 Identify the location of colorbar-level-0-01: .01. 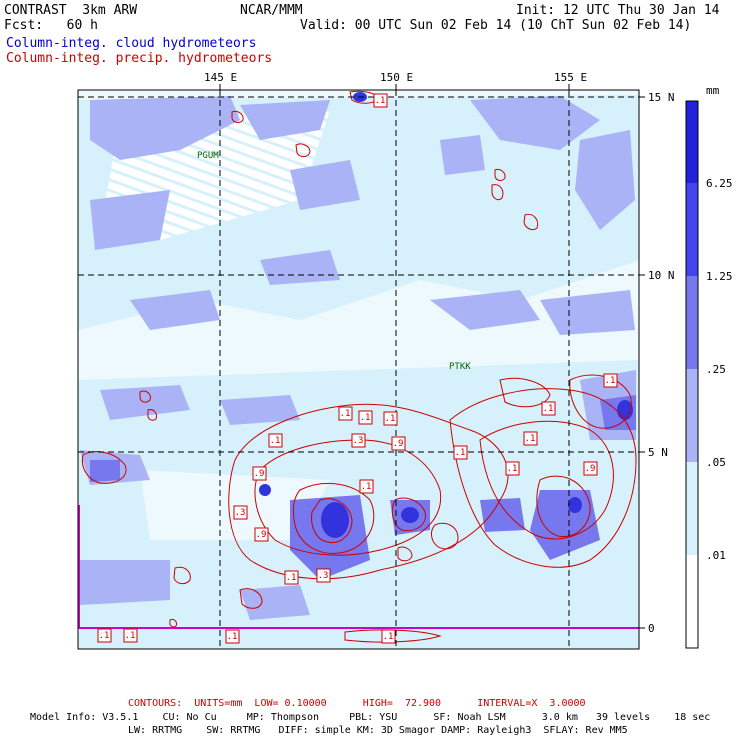
(716, 555).